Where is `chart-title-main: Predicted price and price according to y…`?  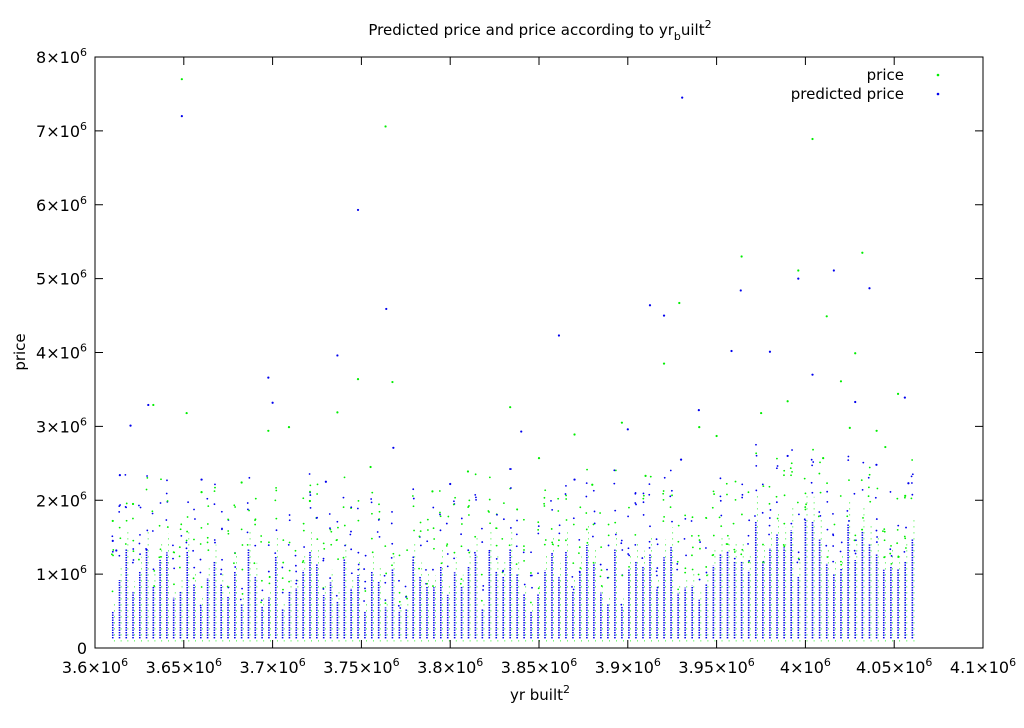 chart-title-main: Predicted price and price according to y… is located at coordinates (521, 30).